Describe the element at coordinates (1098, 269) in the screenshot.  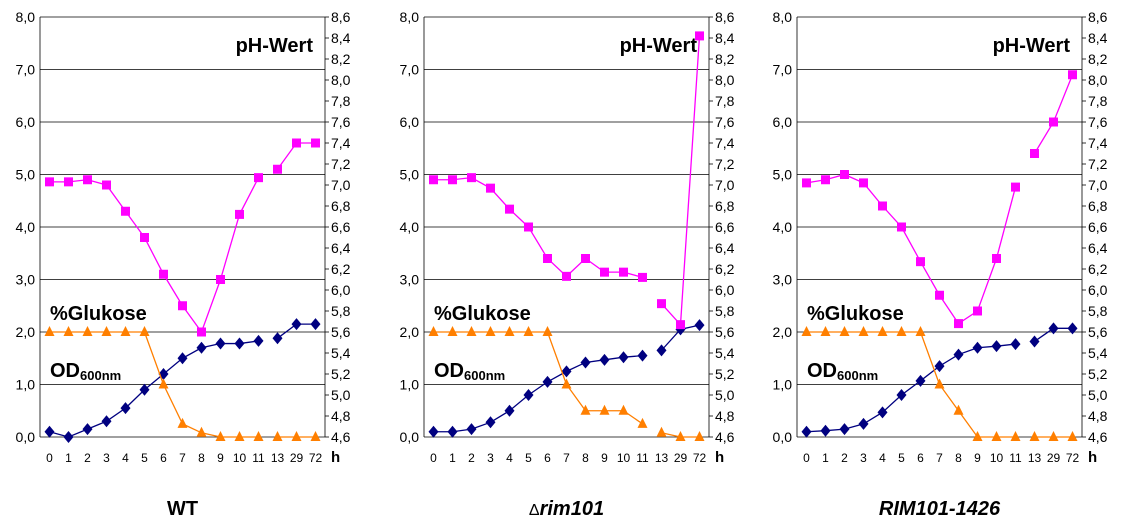
I see `right-tick-label: 6,2` at that location.